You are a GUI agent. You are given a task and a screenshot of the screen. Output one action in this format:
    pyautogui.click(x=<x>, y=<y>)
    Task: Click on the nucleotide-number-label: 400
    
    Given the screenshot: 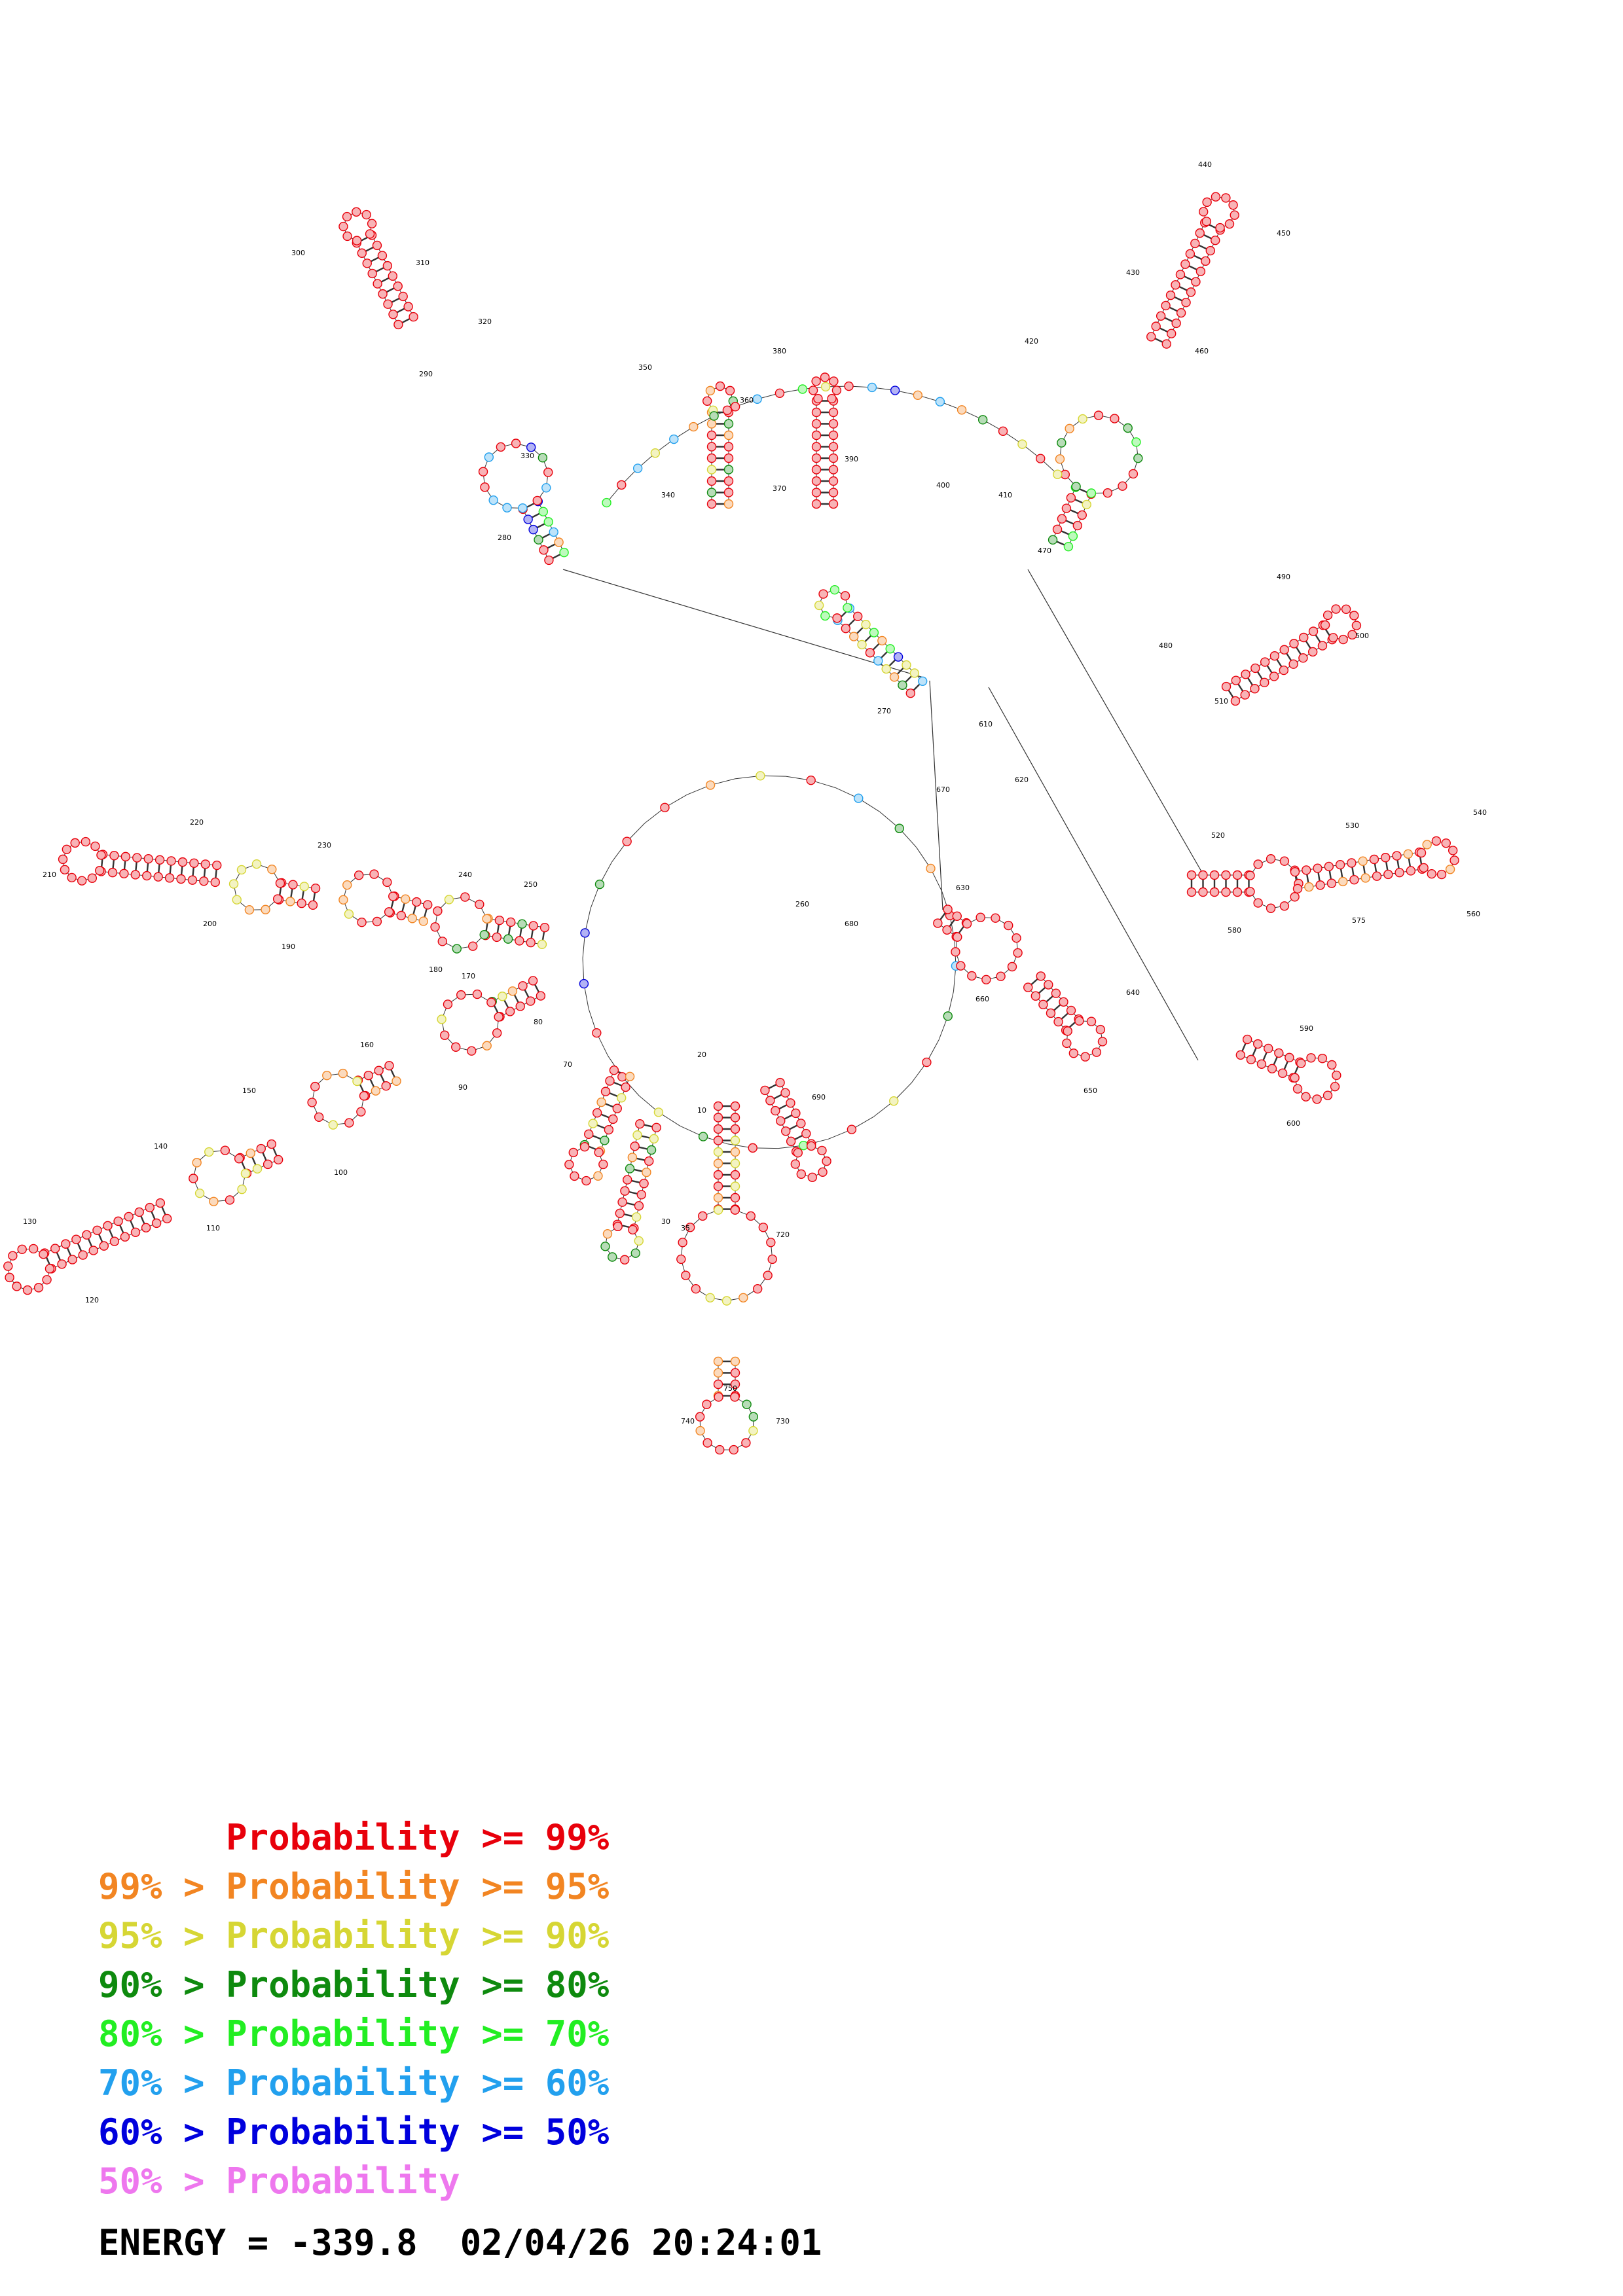 What is the action you would take?
    pyautogui.click(x=943, y=485)
    